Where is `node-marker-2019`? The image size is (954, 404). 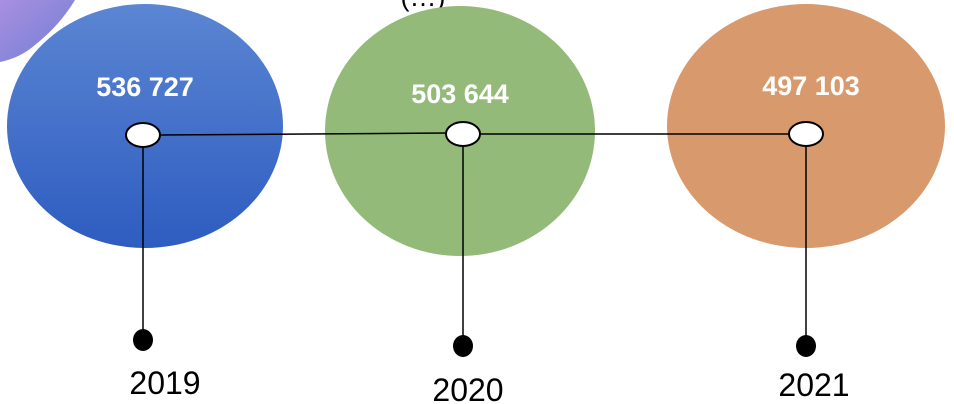
node-marker-2019 is located at coordinates (143, 135).